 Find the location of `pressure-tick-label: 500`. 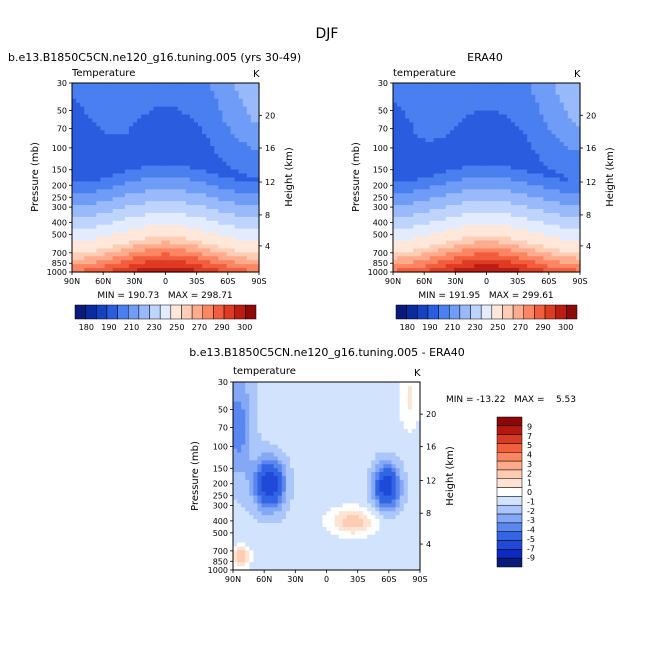

pressure-tick-label: 500 is located at coordinates (59, 235).